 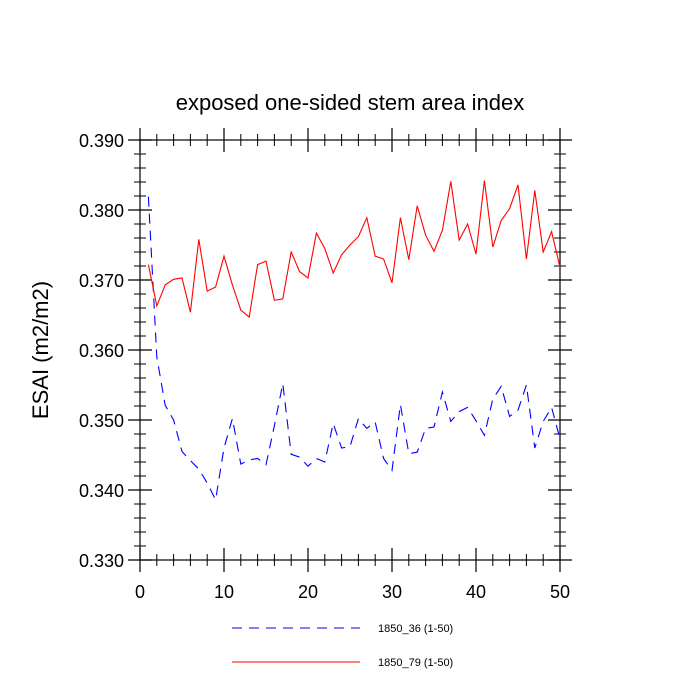 I want to click on y-tick-label: 0.350, so click(x=101, y=421).